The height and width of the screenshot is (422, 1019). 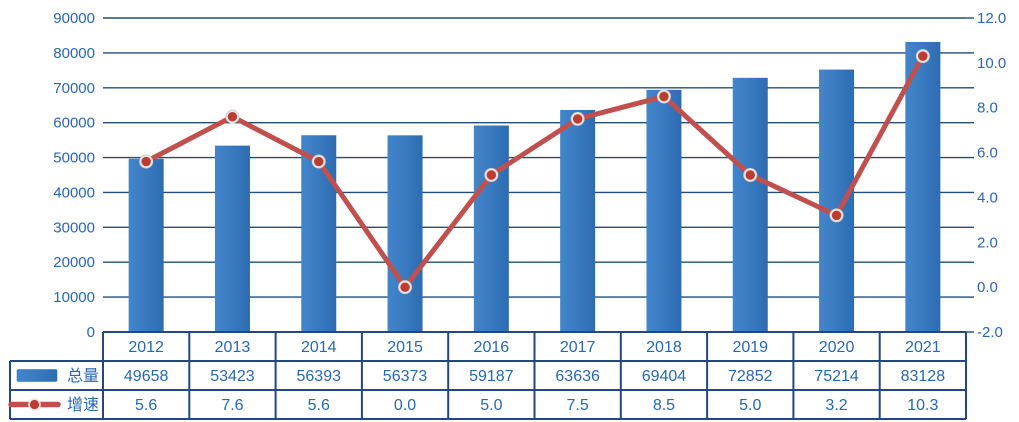 What do you see at coordinates (232, 405) in the screenshot?
I see `table-cell-growth: 7.6` at bounding box center [232, 405].